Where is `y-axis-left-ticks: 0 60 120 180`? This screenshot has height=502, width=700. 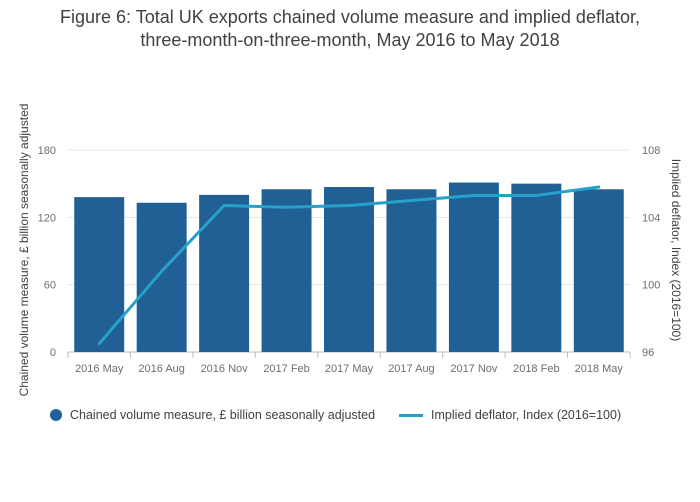
y-axis-left-ticks: 0 60 120 180 is located at coordinates (47, 252).